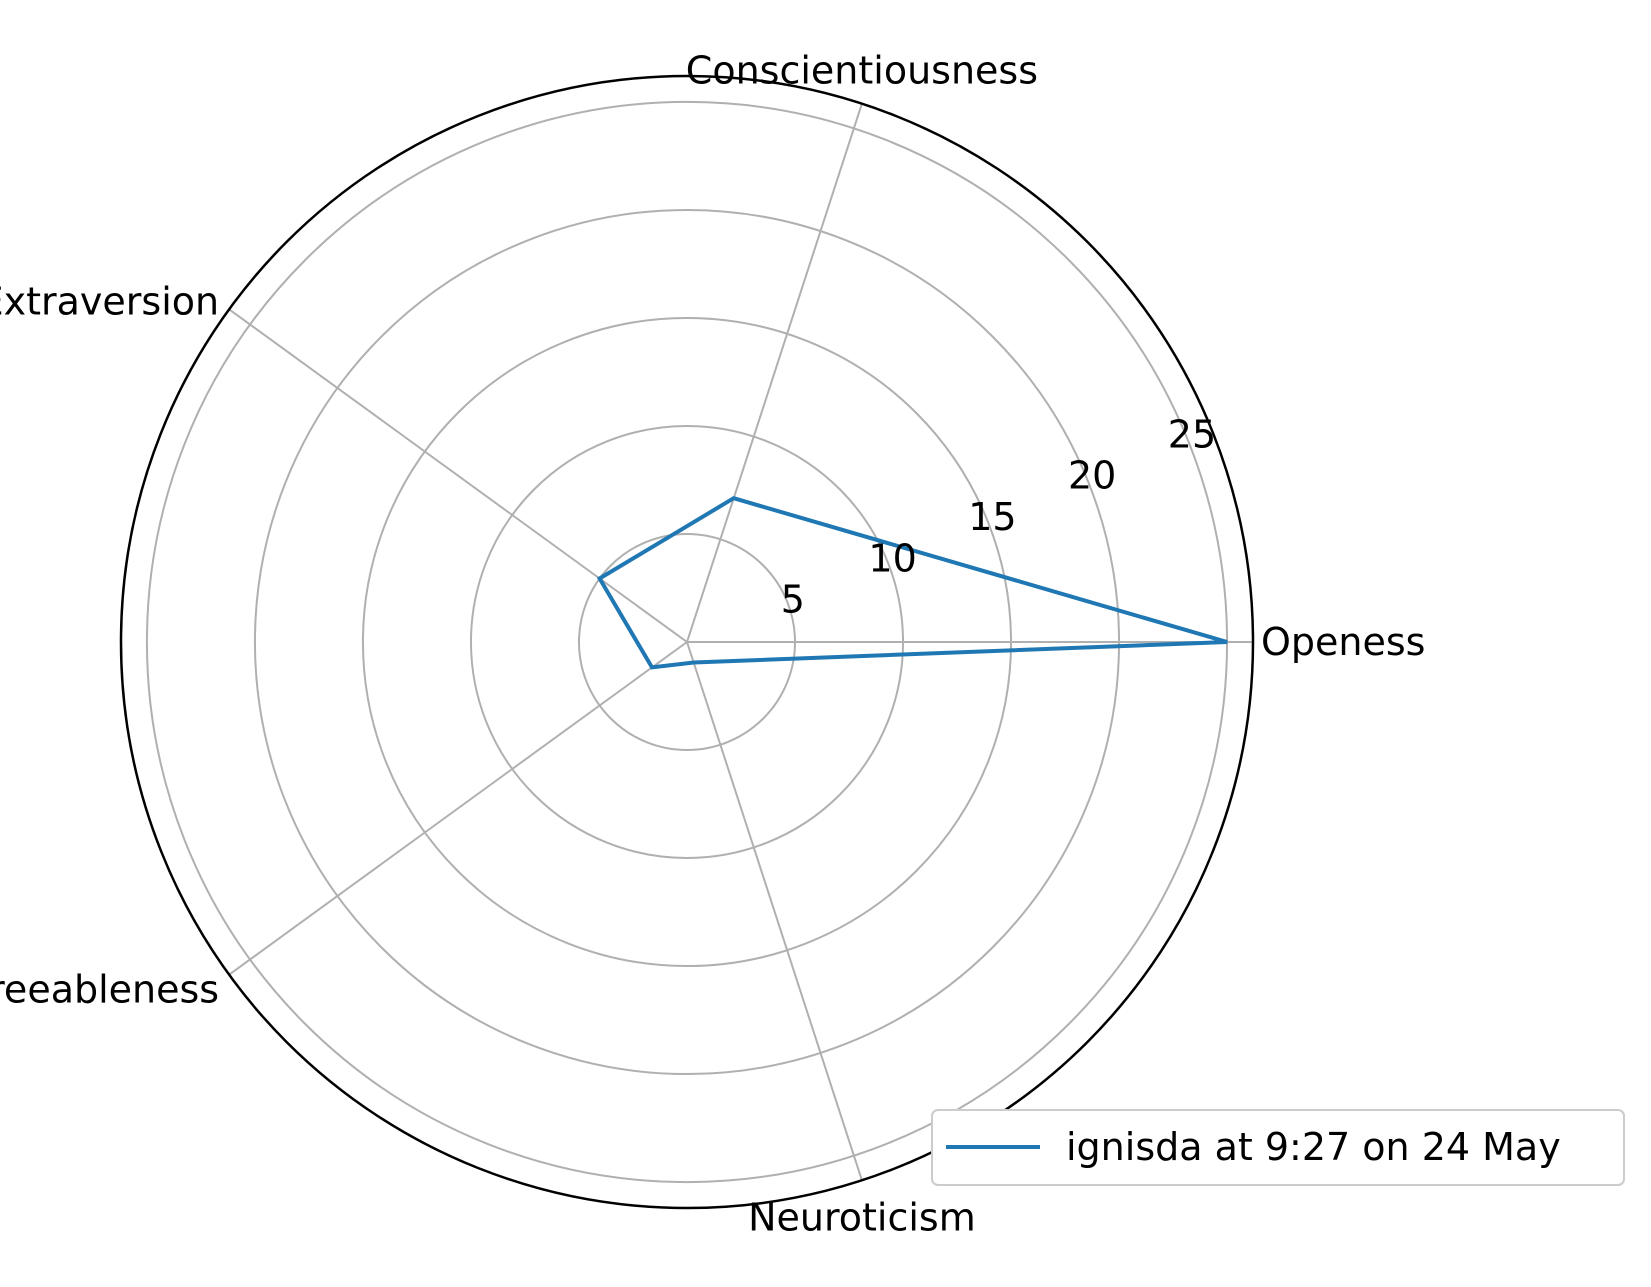 The image size is (1651, 1287). I want to click on legend-label: ignisda at 9:27 on 24 May, so click(1313, 1147).